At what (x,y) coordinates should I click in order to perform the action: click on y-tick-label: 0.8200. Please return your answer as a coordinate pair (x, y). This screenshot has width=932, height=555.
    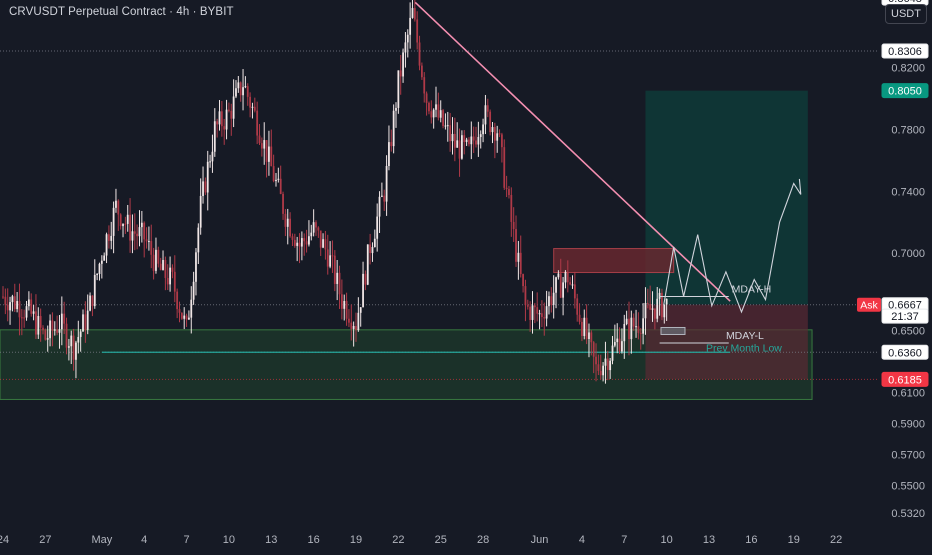
    Looking at the image, I should click on (908, 68).